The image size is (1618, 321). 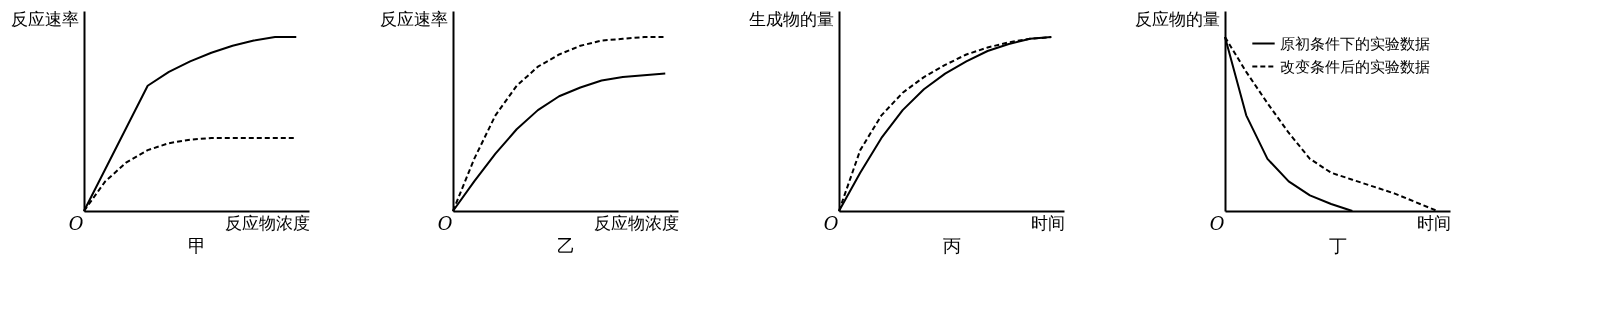 What do you see at coordinates (1355, 66) in the screenshot?
I see `legend-label: 改变条件后的实验数据` at bounding box center [1355, 66].